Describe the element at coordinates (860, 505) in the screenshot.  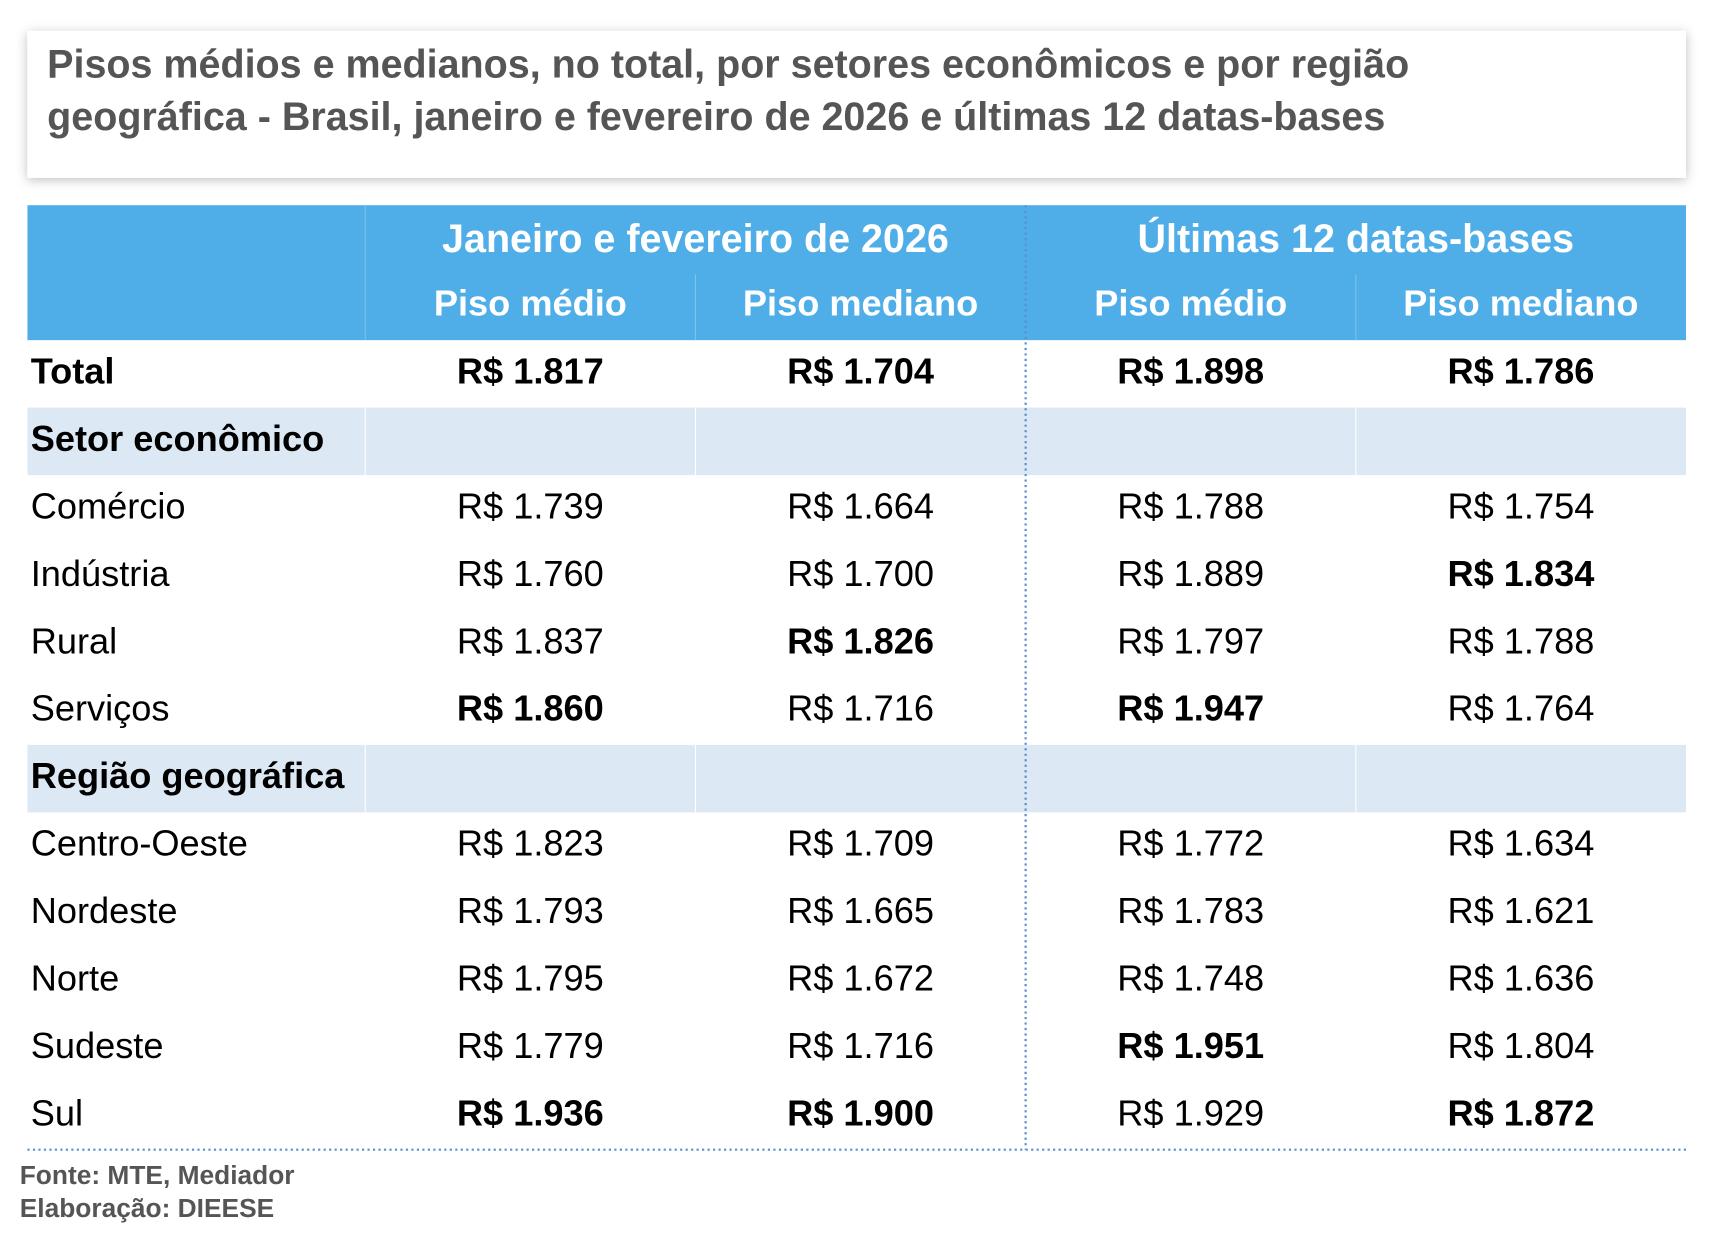
I see `cell-value: R$ 1.664` at that location.